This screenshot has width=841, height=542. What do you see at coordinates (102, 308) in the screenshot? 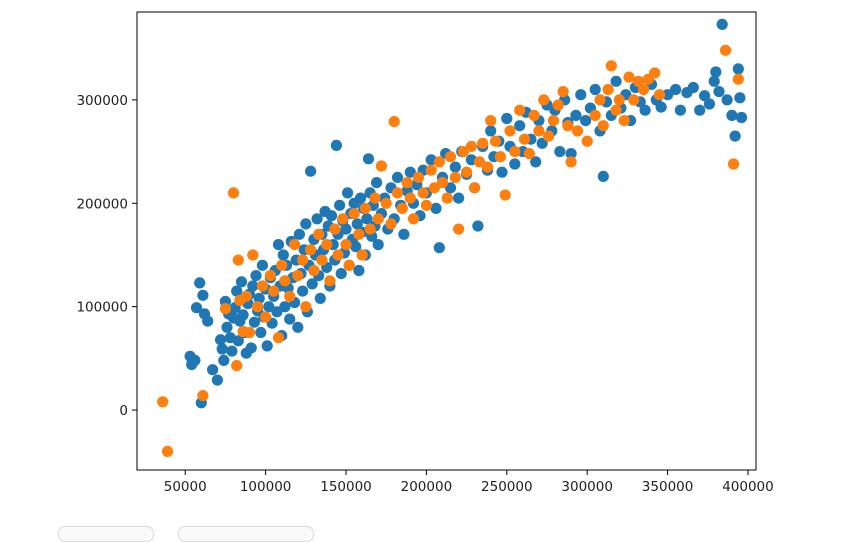
I see `y-tick-label: 100000` at bounding box center [102, 308].